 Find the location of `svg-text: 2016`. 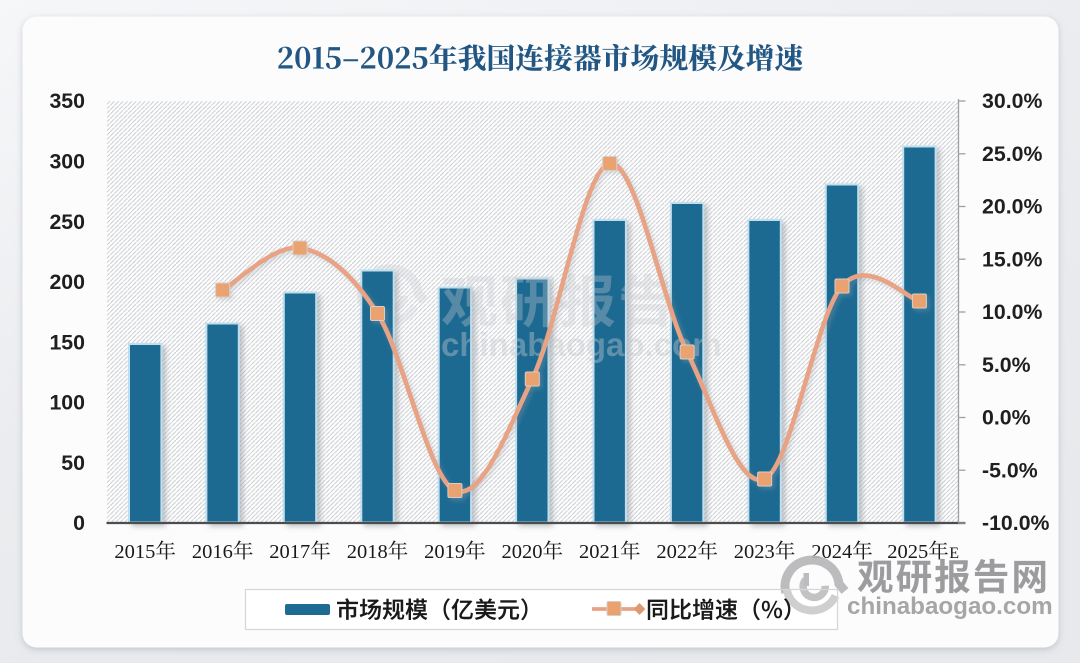

svg-text: 2016 is located at coordinates (212, 552).